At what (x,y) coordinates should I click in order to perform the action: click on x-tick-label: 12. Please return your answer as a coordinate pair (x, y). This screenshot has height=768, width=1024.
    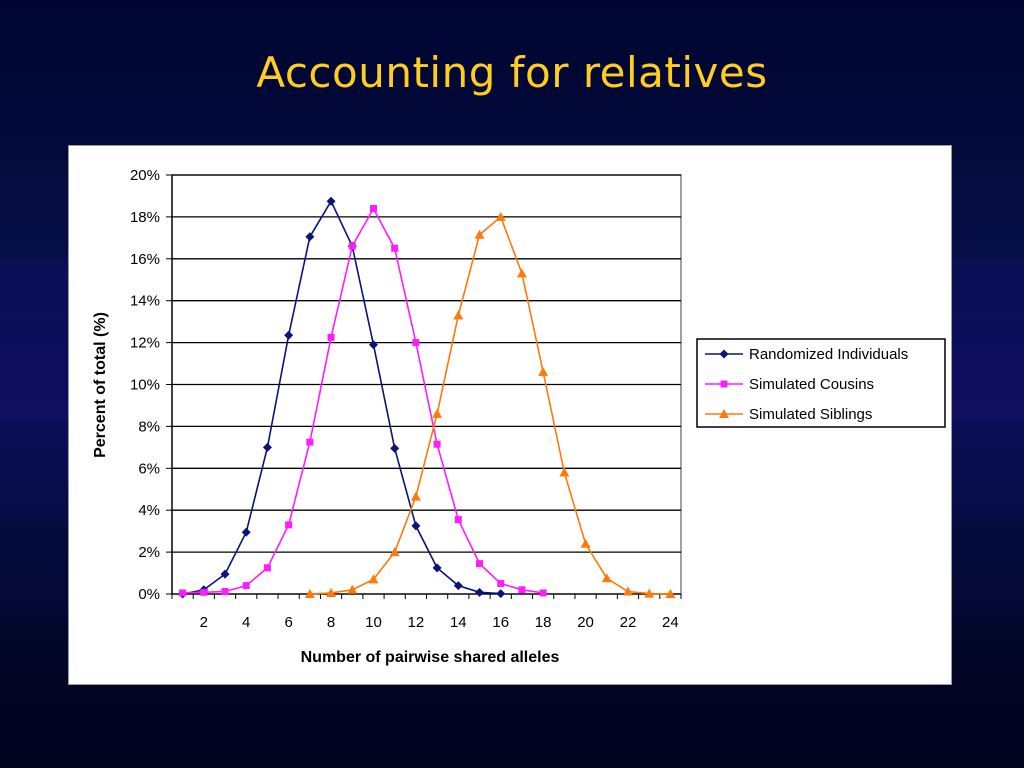
    Looking at the image, I should click on (416, 622).